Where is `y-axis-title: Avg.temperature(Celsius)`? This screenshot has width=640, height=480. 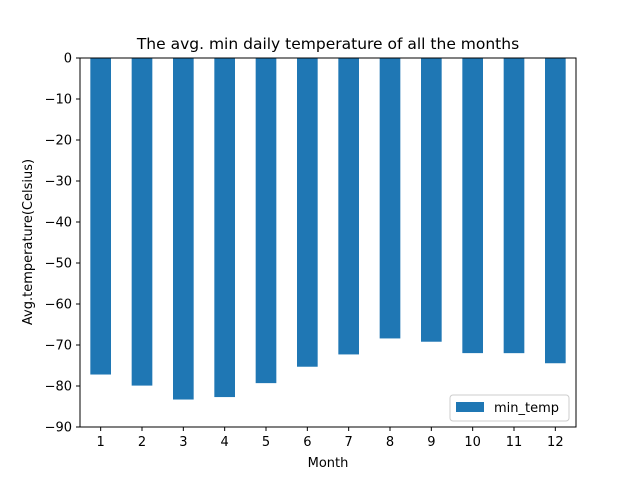
y-axis-title: Avg.temperature(Celsius) is located at coordinates (28, 242).